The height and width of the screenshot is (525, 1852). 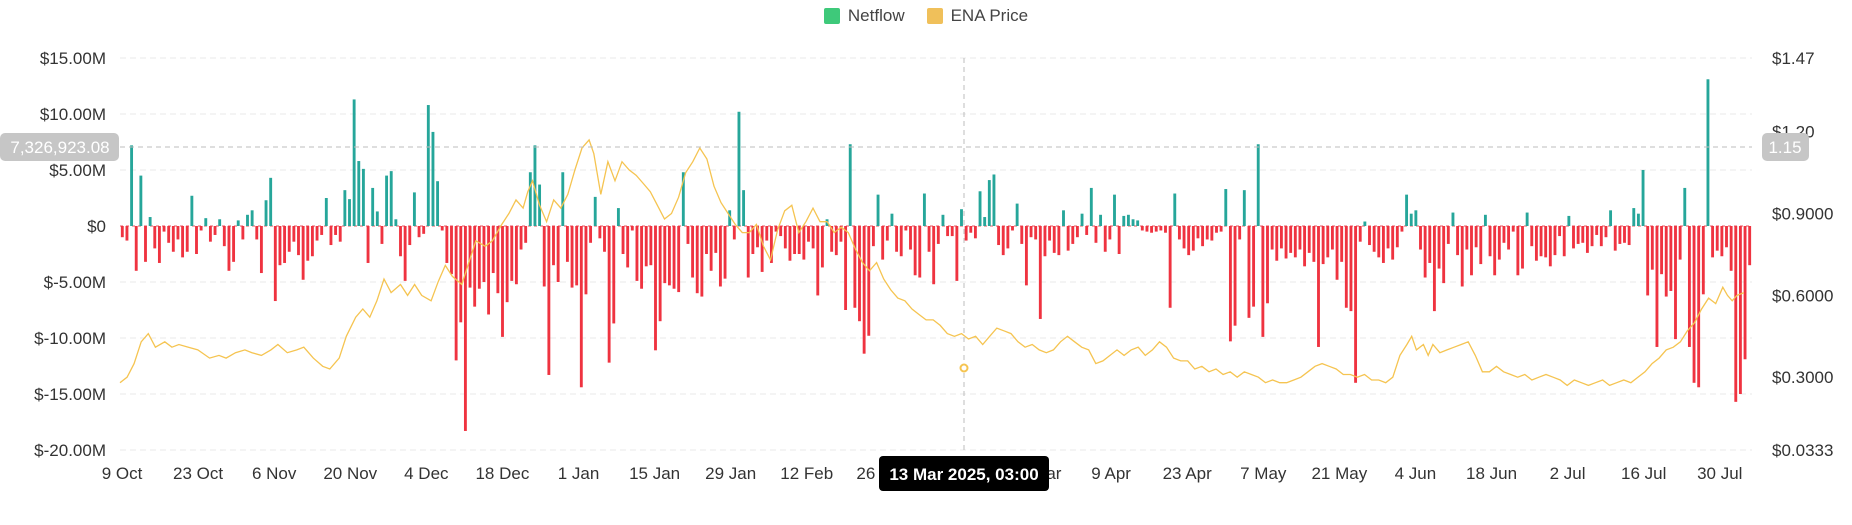 I want to click on legend-item-netflow: Netflow, so click(x=864, y=16).